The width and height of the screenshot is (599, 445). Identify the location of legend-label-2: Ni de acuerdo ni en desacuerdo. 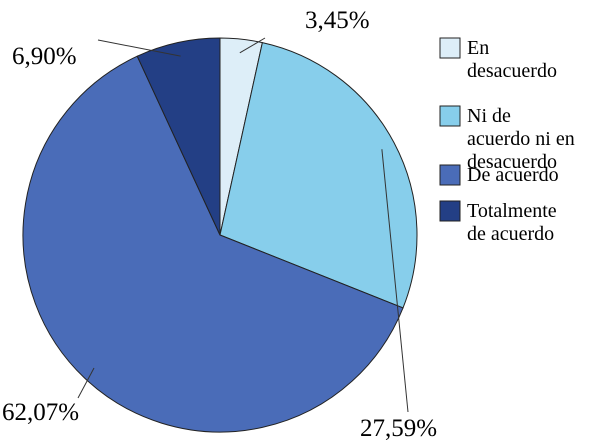
(521, 139).